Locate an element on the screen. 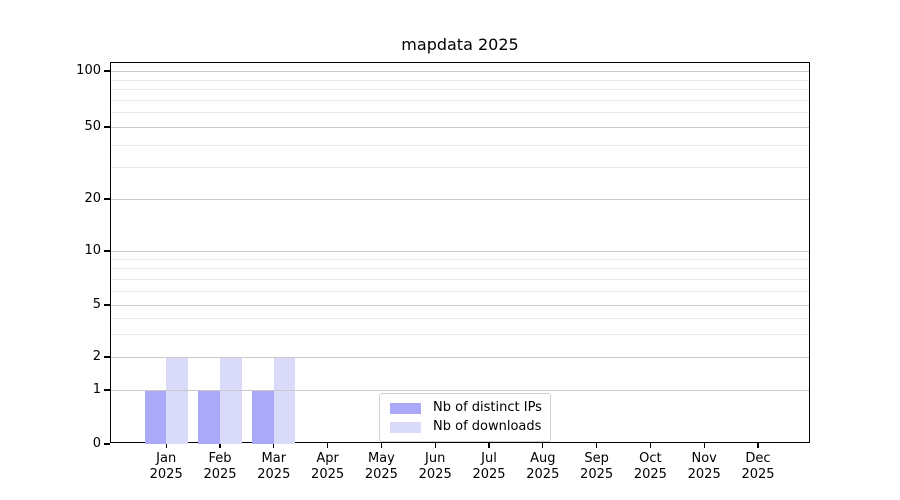  x-tick-label-month: Jun is located at coordinates (435, 458).